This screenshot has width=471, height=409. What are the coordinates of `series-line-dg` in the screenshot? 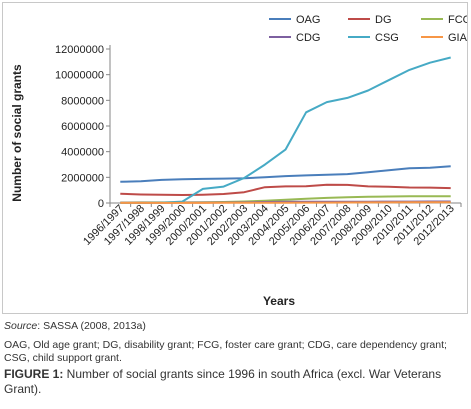 It's located at (285, 189).